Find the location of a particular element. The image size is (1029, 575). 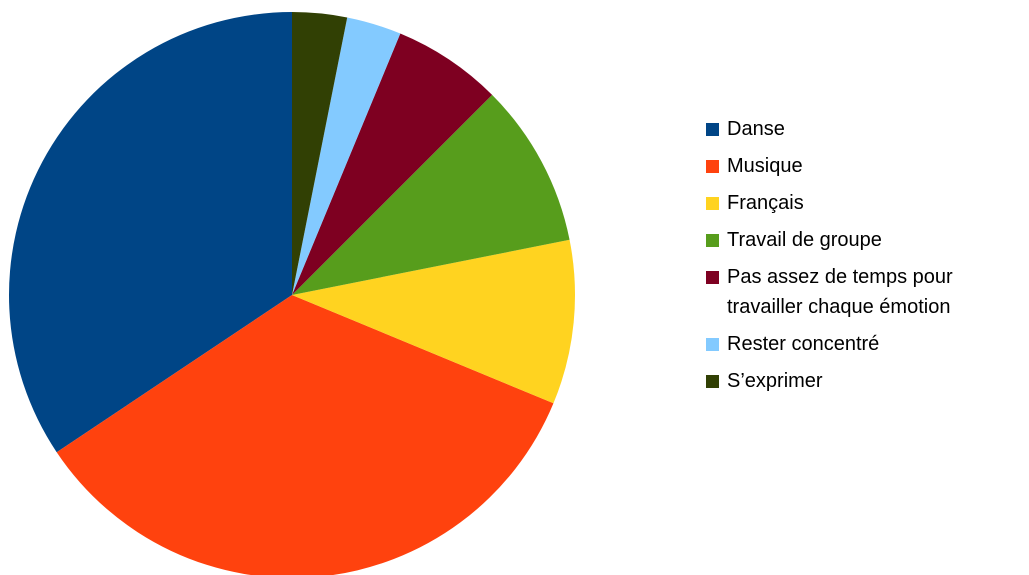

legend-item: S’exprimer is located at coordinates (866, 381).